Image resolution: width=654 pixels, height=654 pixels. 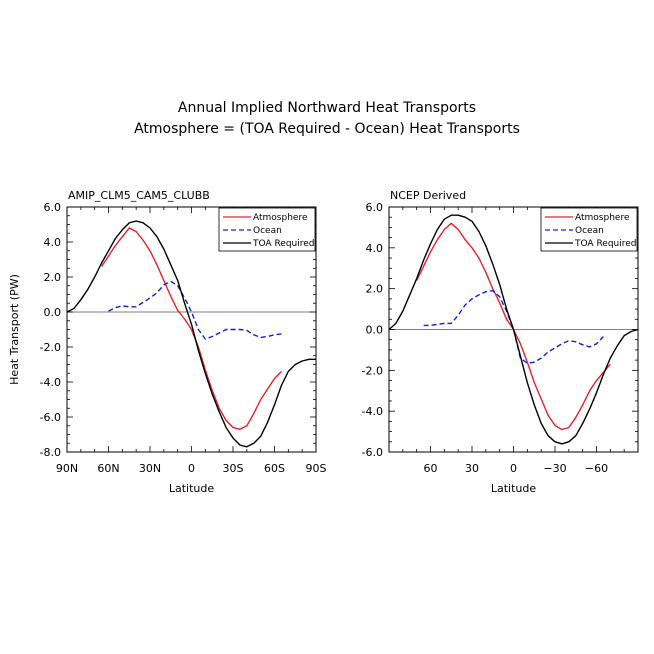 I want to click on x-tick-label: 30, so click(x=472, y=468).